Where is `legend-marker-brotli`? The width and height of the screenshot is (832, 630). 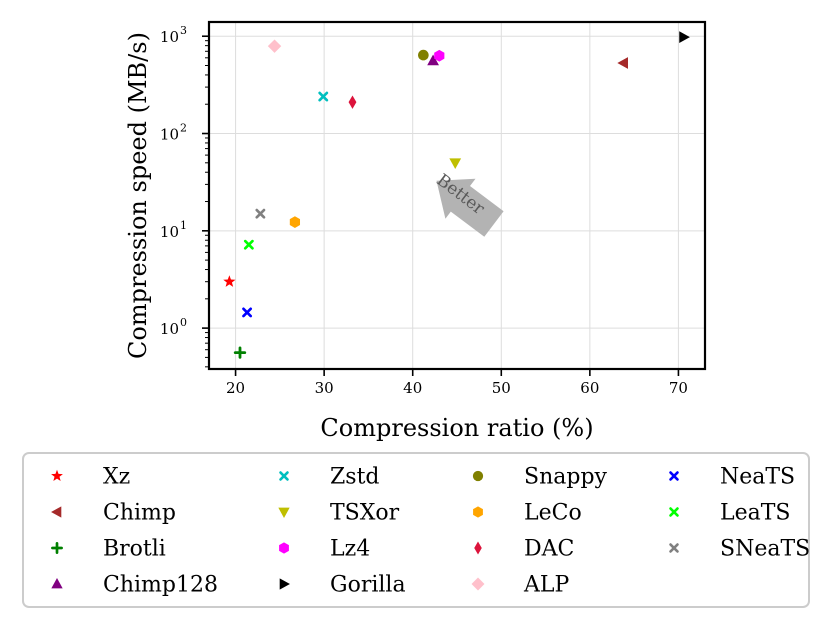 legend-marker-brotli is located at coordinates (57, 548).